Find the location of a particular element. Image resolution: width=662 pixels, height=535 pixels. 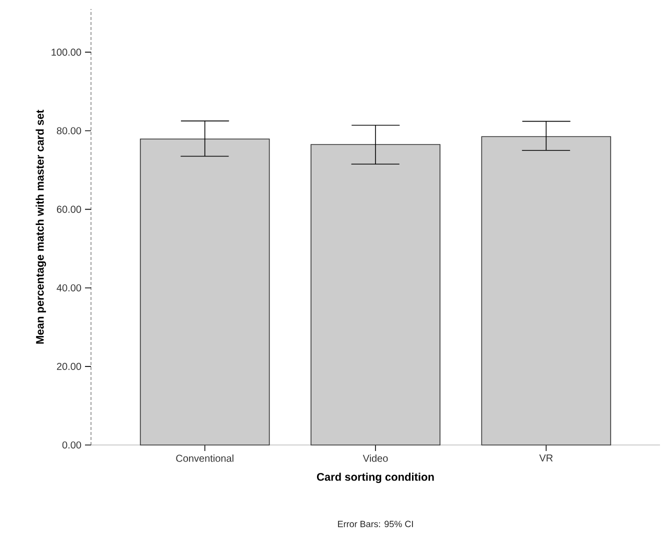

y-tick-label: 20.00 is located at coordinates (69, 366).